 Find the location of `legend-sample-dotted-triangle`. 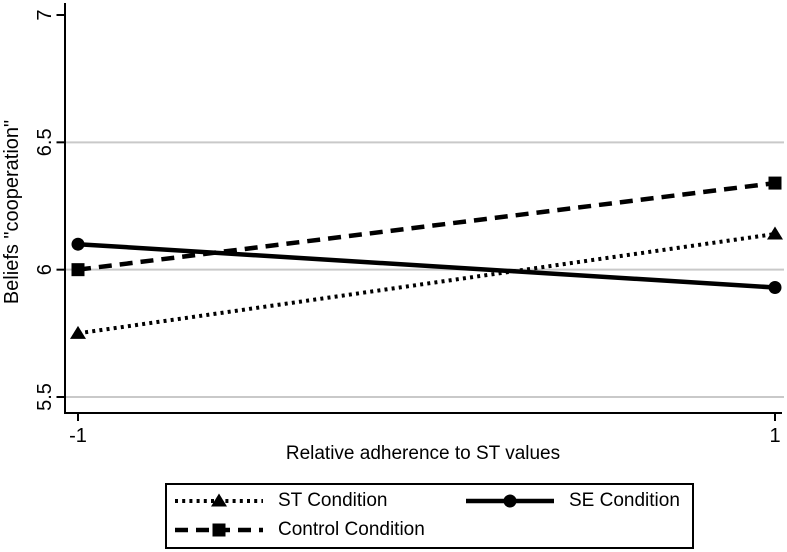

legend-sample-dotted-triangle is located at coordinates (219, 499).